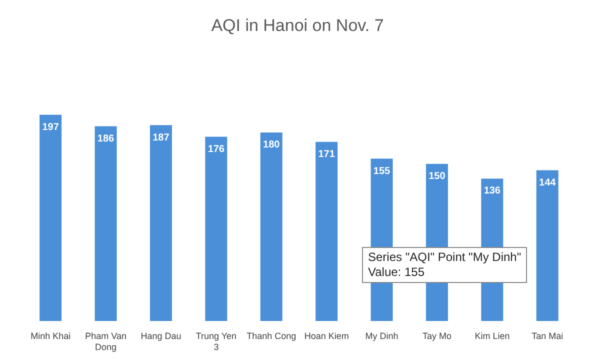 The image size is (595, 362). What do you see at coordinates (445, 257) in the screenshot?
I see `annotation: Series "AQI" Point "My Dinh"` at bounding box center [445, 257].